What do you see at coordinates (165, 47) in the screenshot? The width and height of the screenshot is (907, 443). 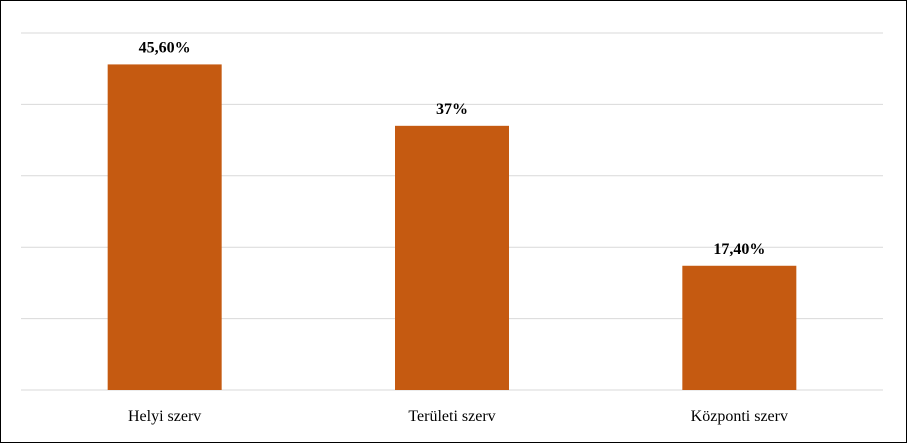 I see `data-label: 45,60%` at bounding box center [165, 47].